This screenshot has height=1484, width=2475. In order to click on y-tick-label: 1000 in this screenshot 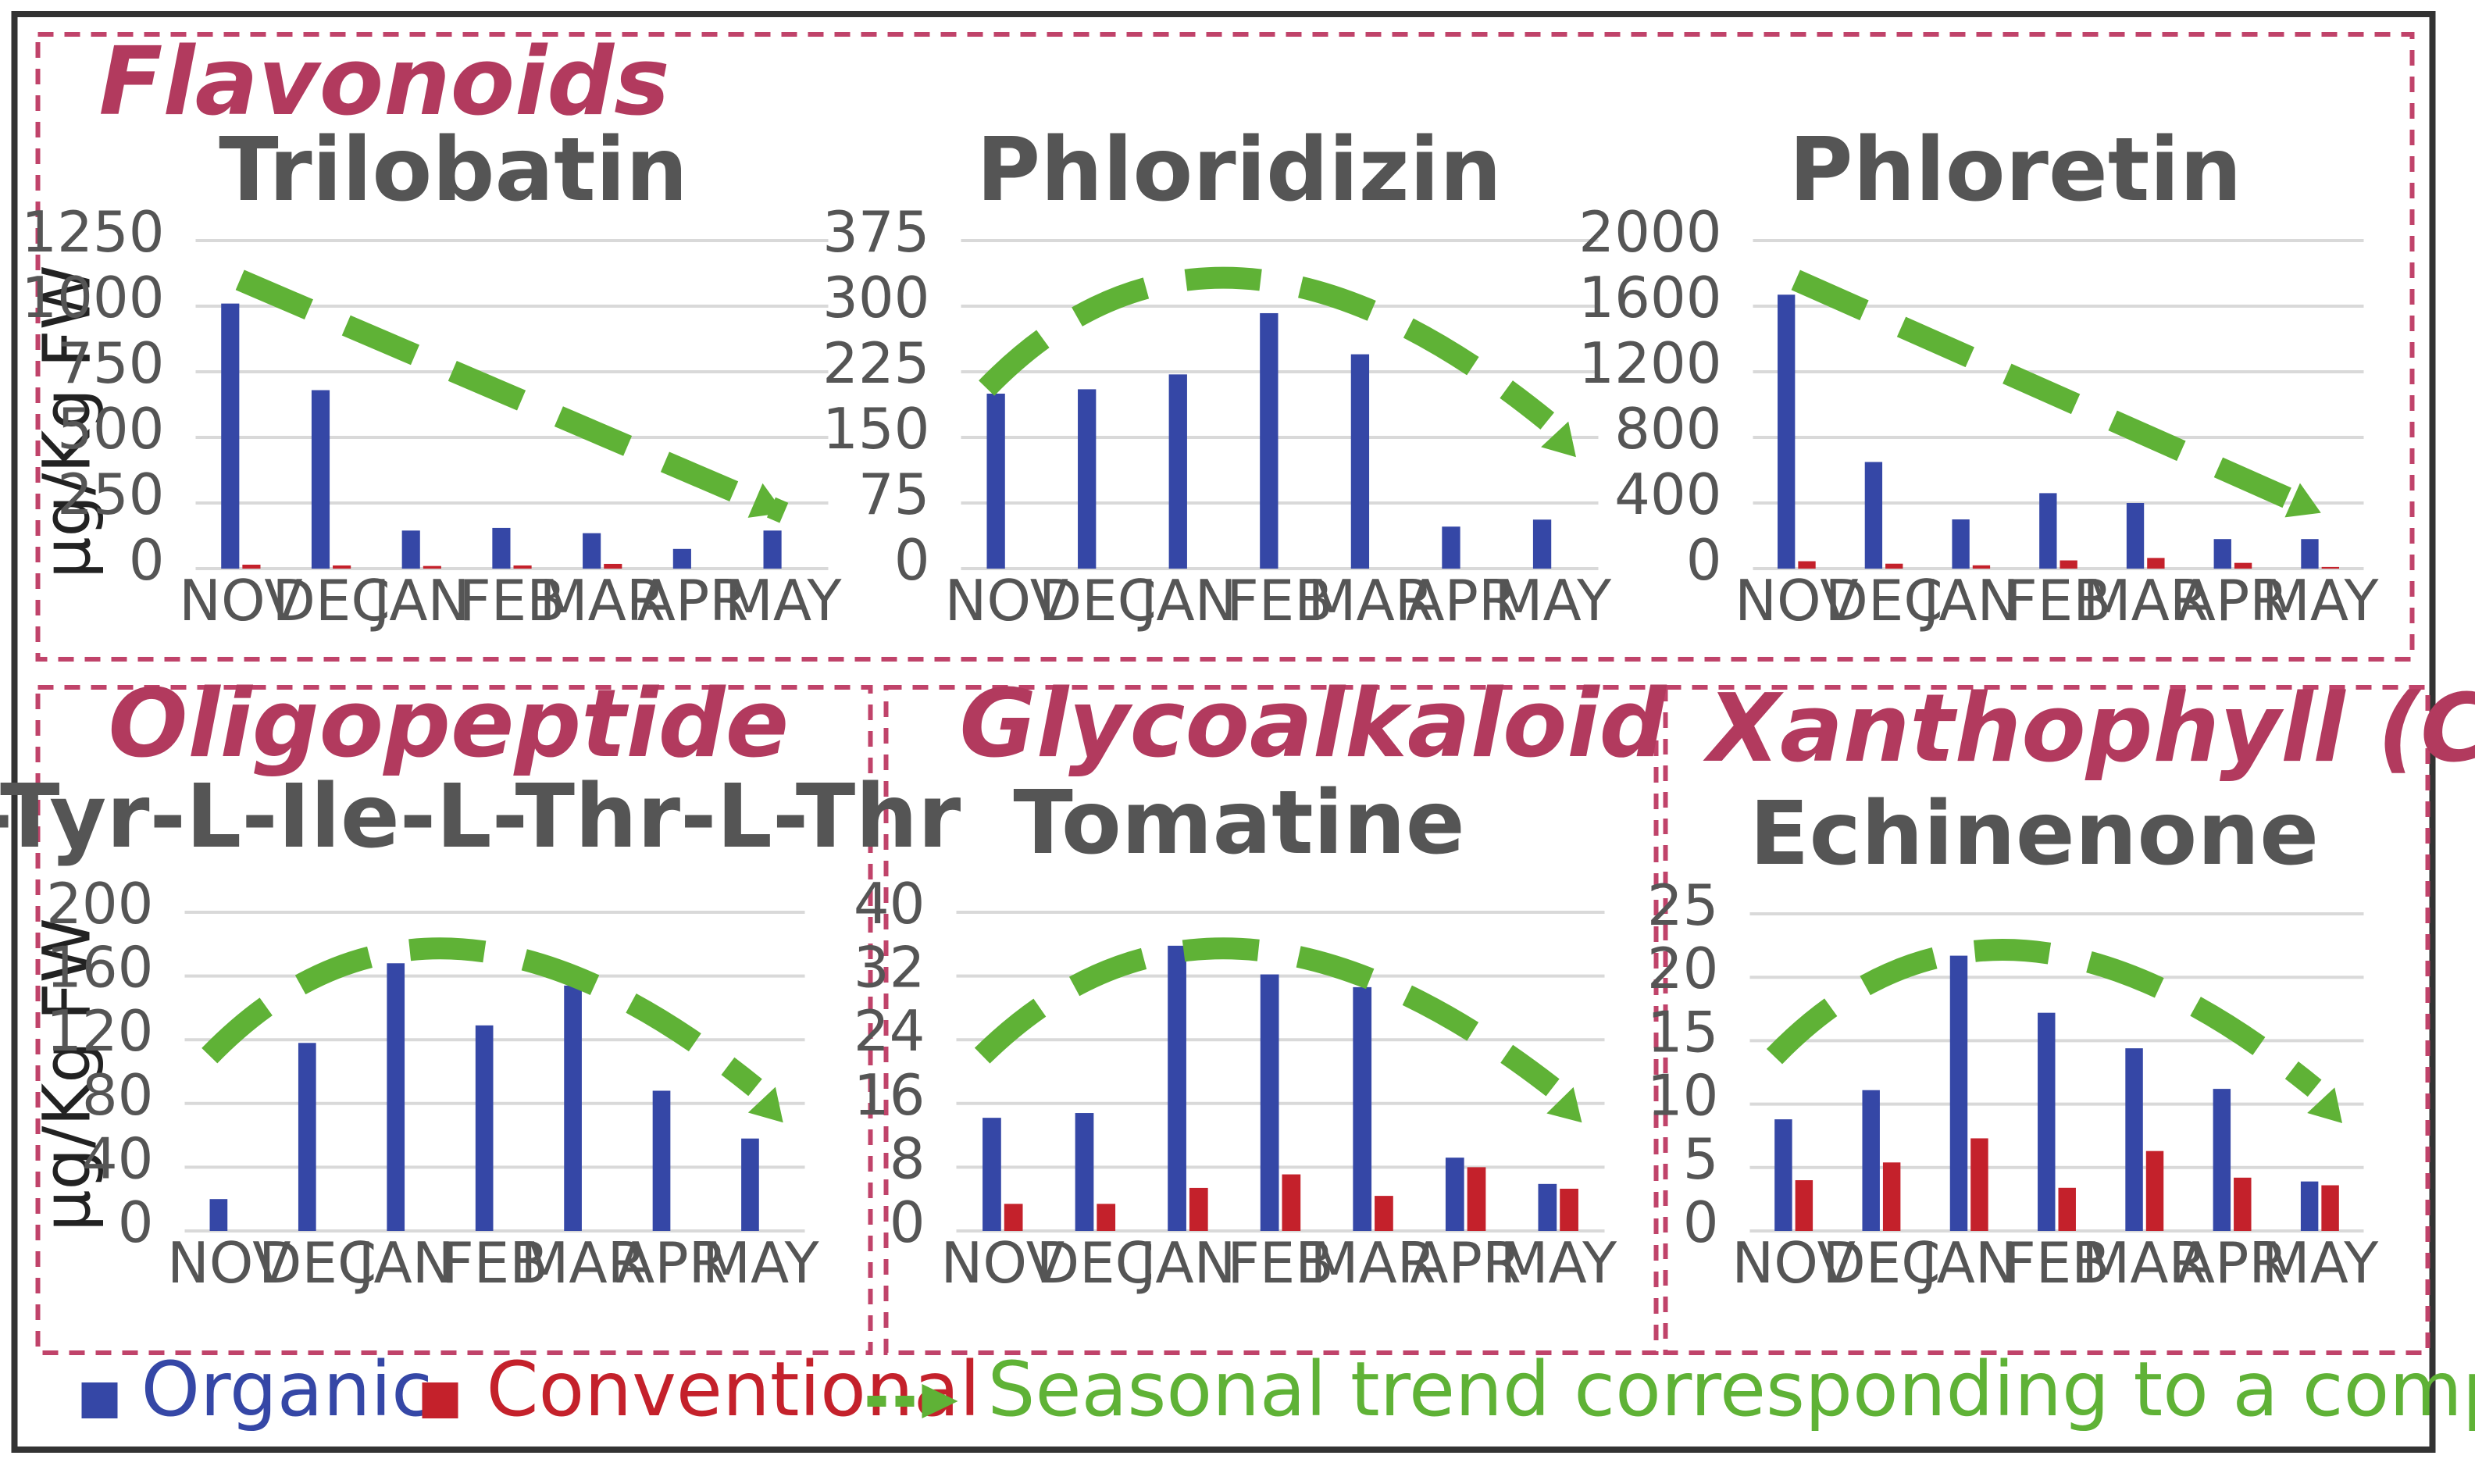, I will do `click(93, 297)`.